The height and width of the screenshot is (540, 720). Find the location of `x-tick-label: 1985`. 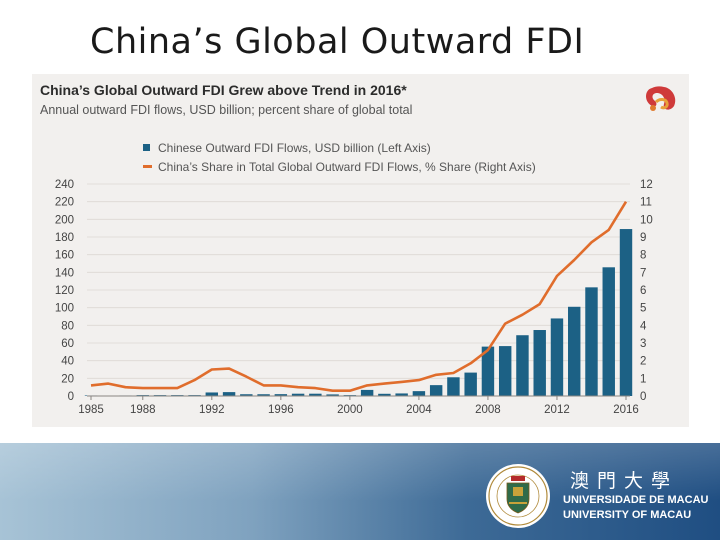

x-tick-label: 1985 is located at coordinates (91, 410).